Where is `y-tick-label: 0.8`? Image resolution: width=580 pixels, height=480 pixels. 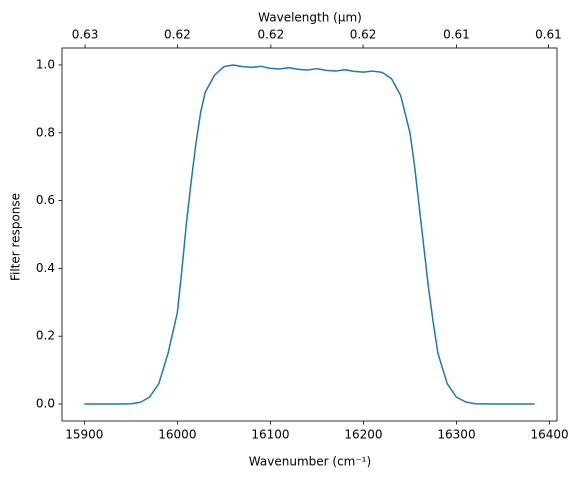 y-tick-label: 0.8 is located at coordinates (45, 132).